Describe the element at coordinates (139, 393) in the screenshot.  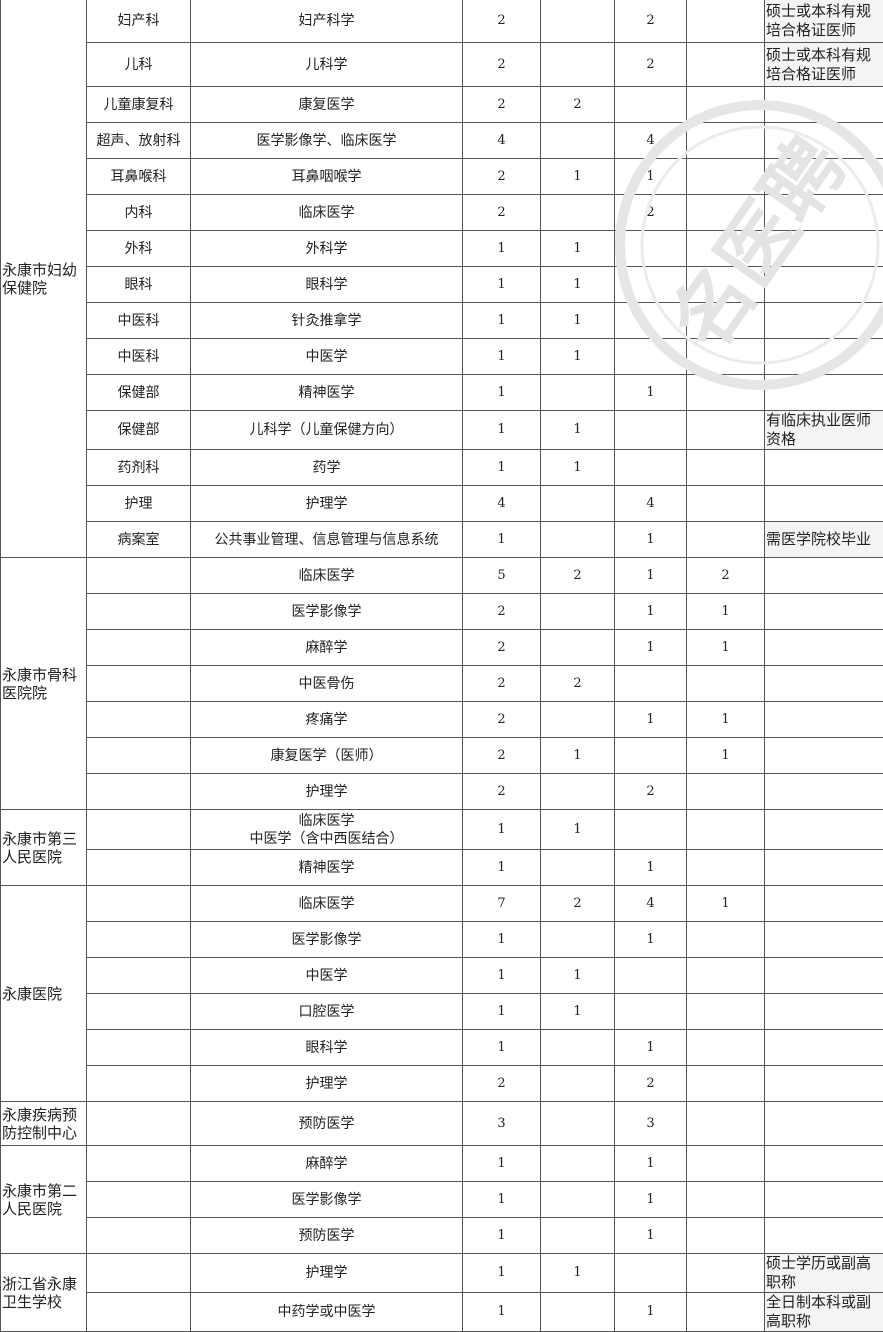
I see `department-cell: 保健部` at that location.